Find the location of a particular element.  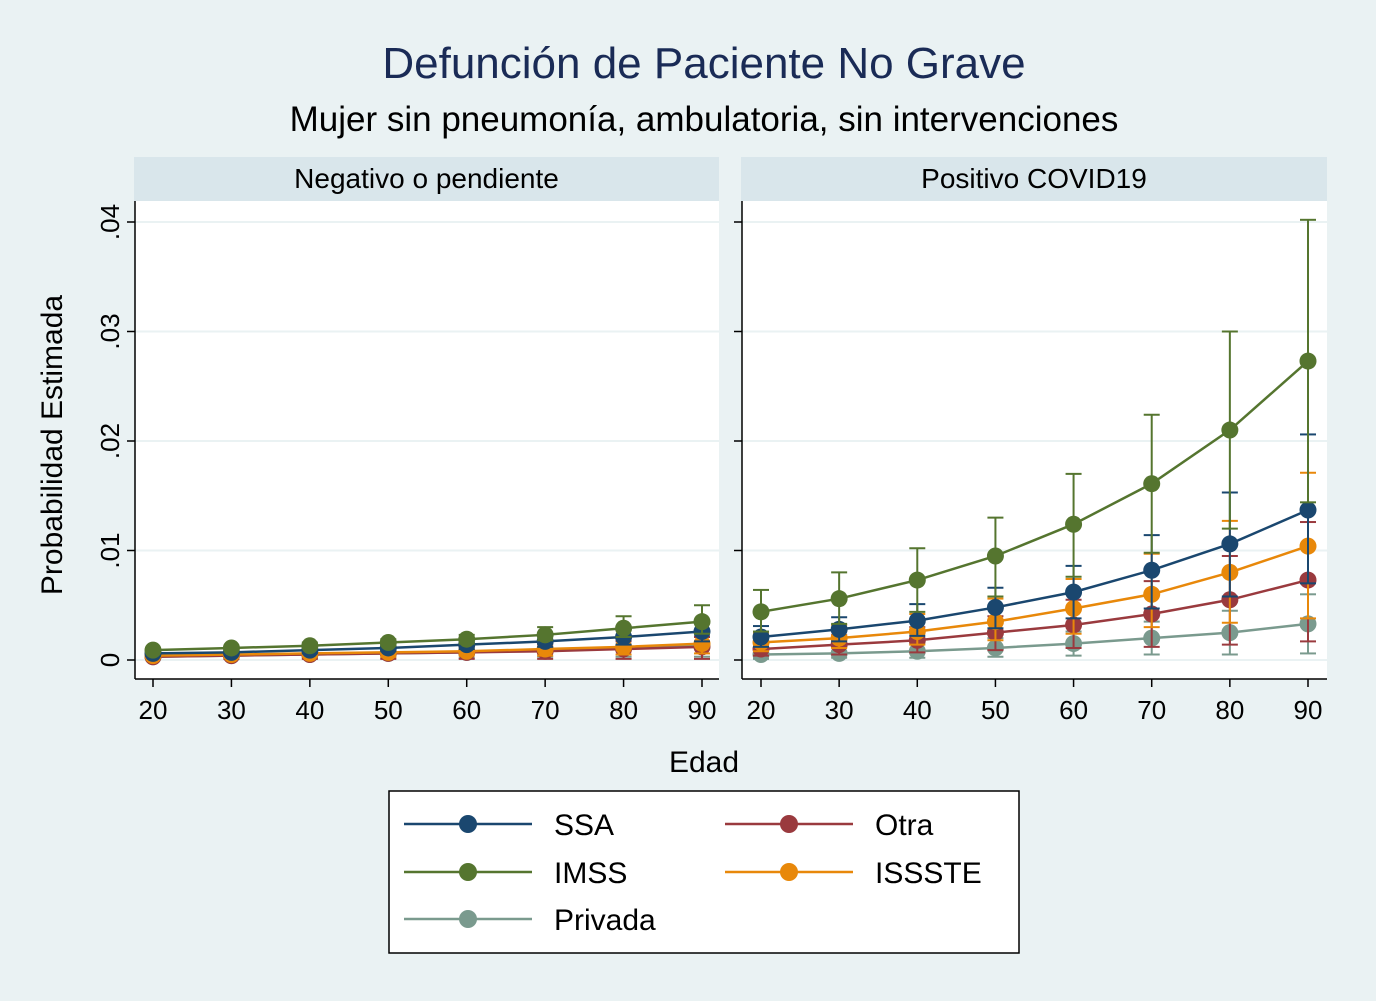

legend-item-otra: Otra is located at coordinates (829, 825).